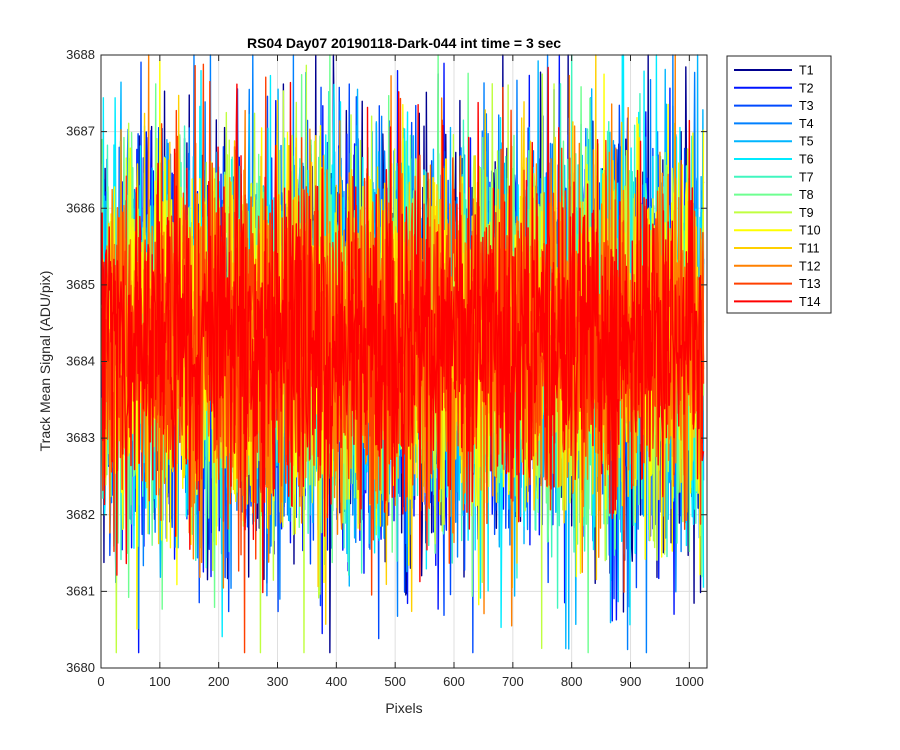  I want to click on legend-label-t14: T14, so click(810, 302).